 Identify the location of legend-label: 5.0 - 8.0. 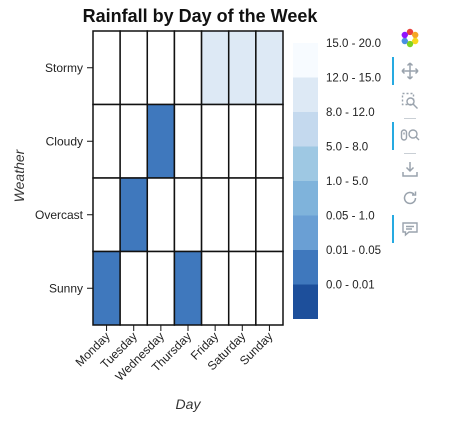
(347, 148).